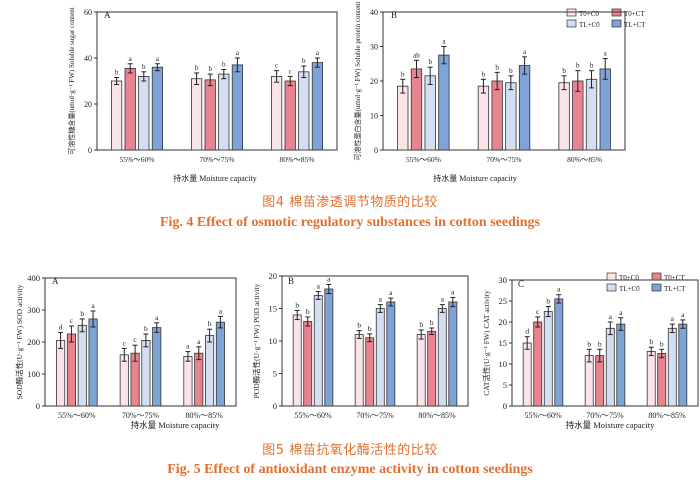  I want to click on chart0-xtick-label: 70%～75%, so click(217, 159).